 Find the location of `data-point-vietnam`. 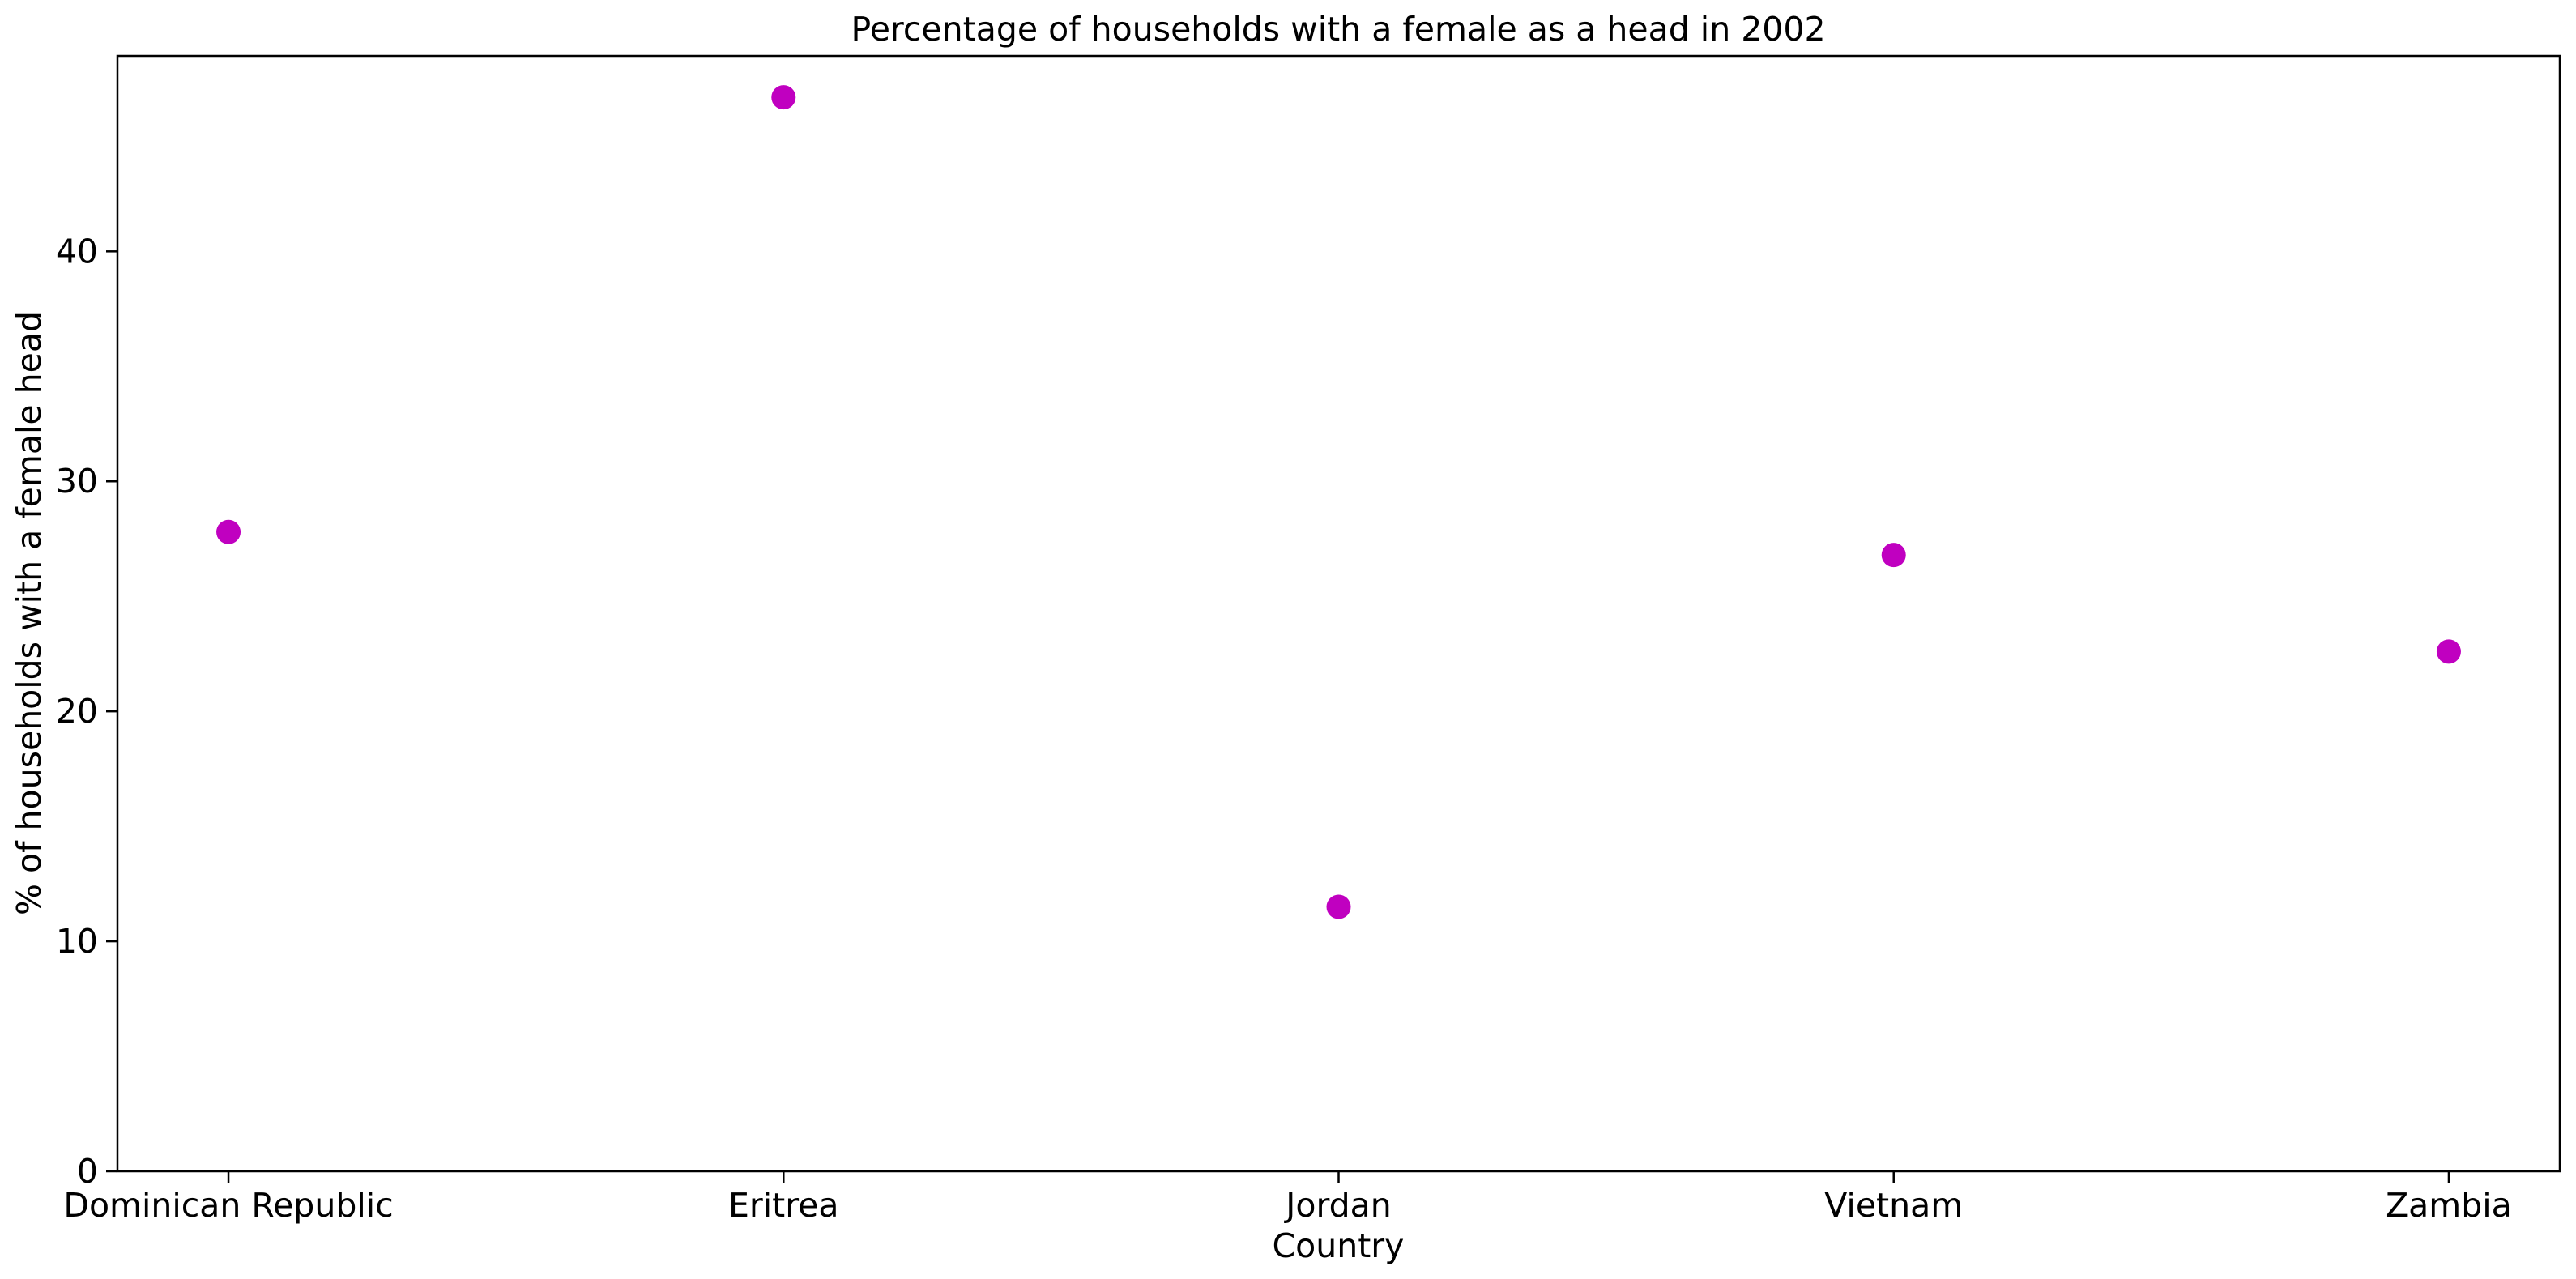

data-point-vietnam is located at coordinates (1893, 555).